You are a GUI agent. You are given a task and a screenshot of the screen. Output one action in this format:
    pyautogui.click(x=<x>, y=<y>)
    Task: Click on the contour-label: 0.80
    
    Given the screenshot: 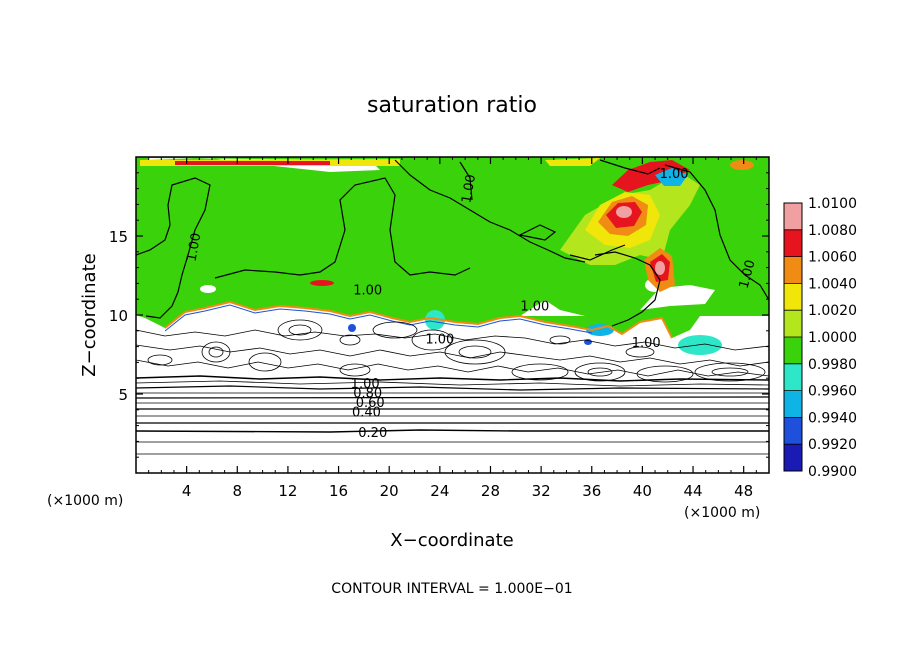 What is the action you would take?
    pyautogui.click(x=367, y=393)
    